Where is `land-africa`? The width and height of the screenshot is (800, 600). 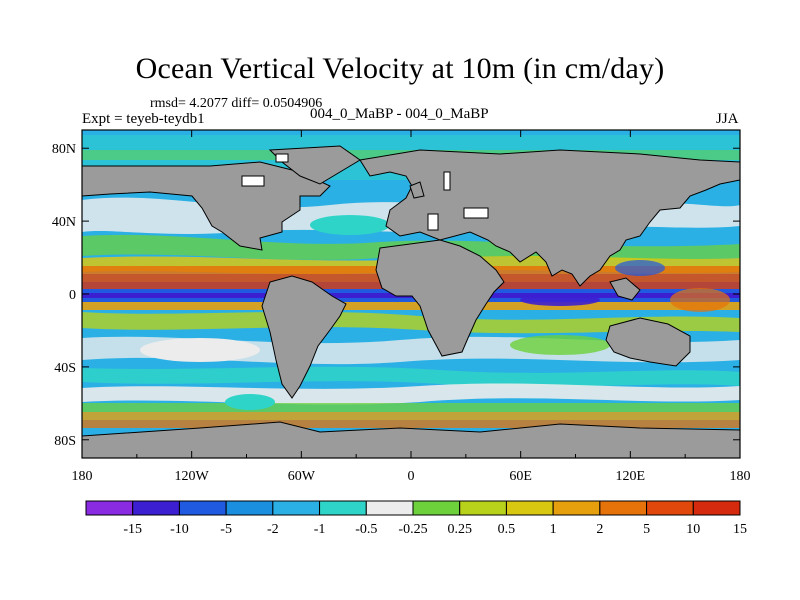 land-africa is located at coordinates (440, 298).